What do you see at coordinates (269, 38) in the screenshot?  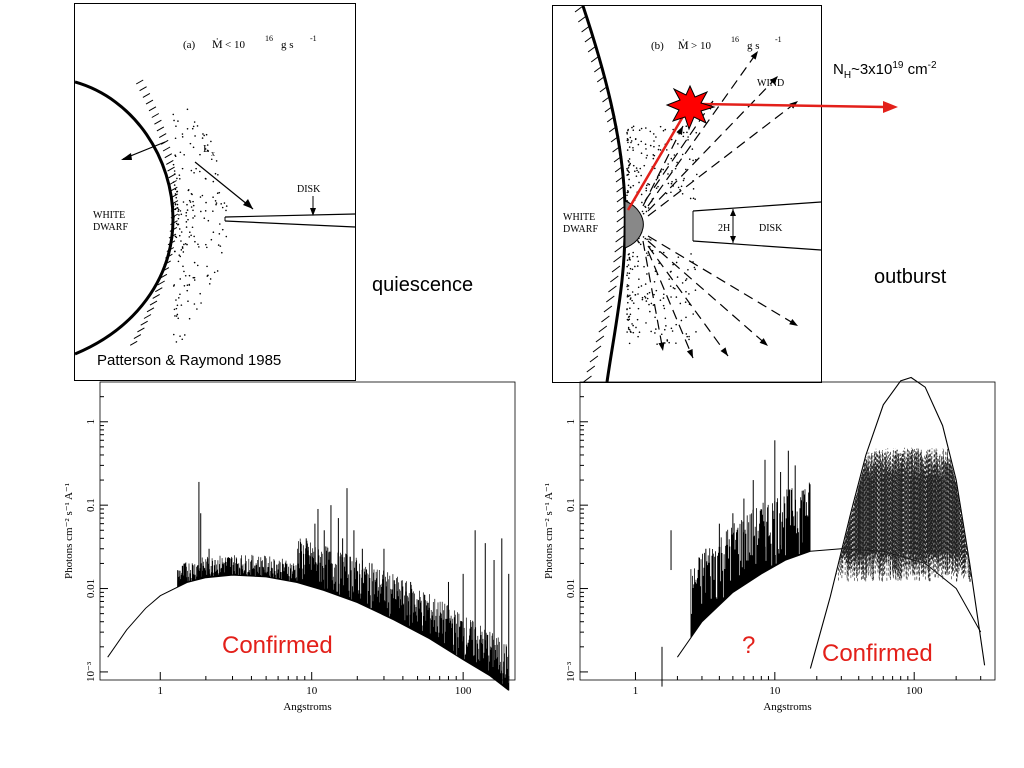 I see `title-a-exp: 16` at bounding box center [269, 38].